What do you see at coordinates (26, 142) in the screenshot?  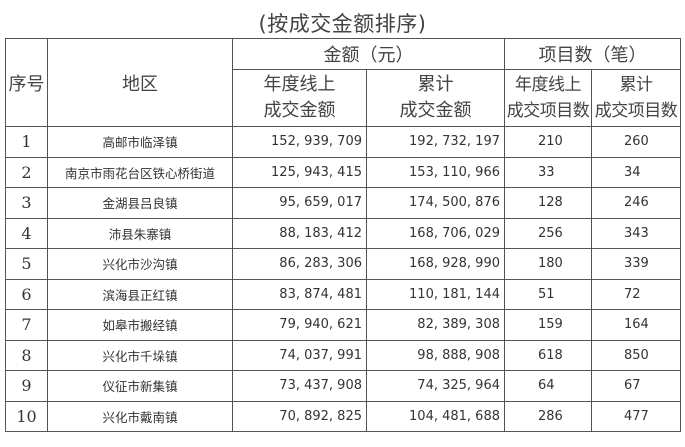 I see `cell-index: 1` at bounding box center [26, 142].